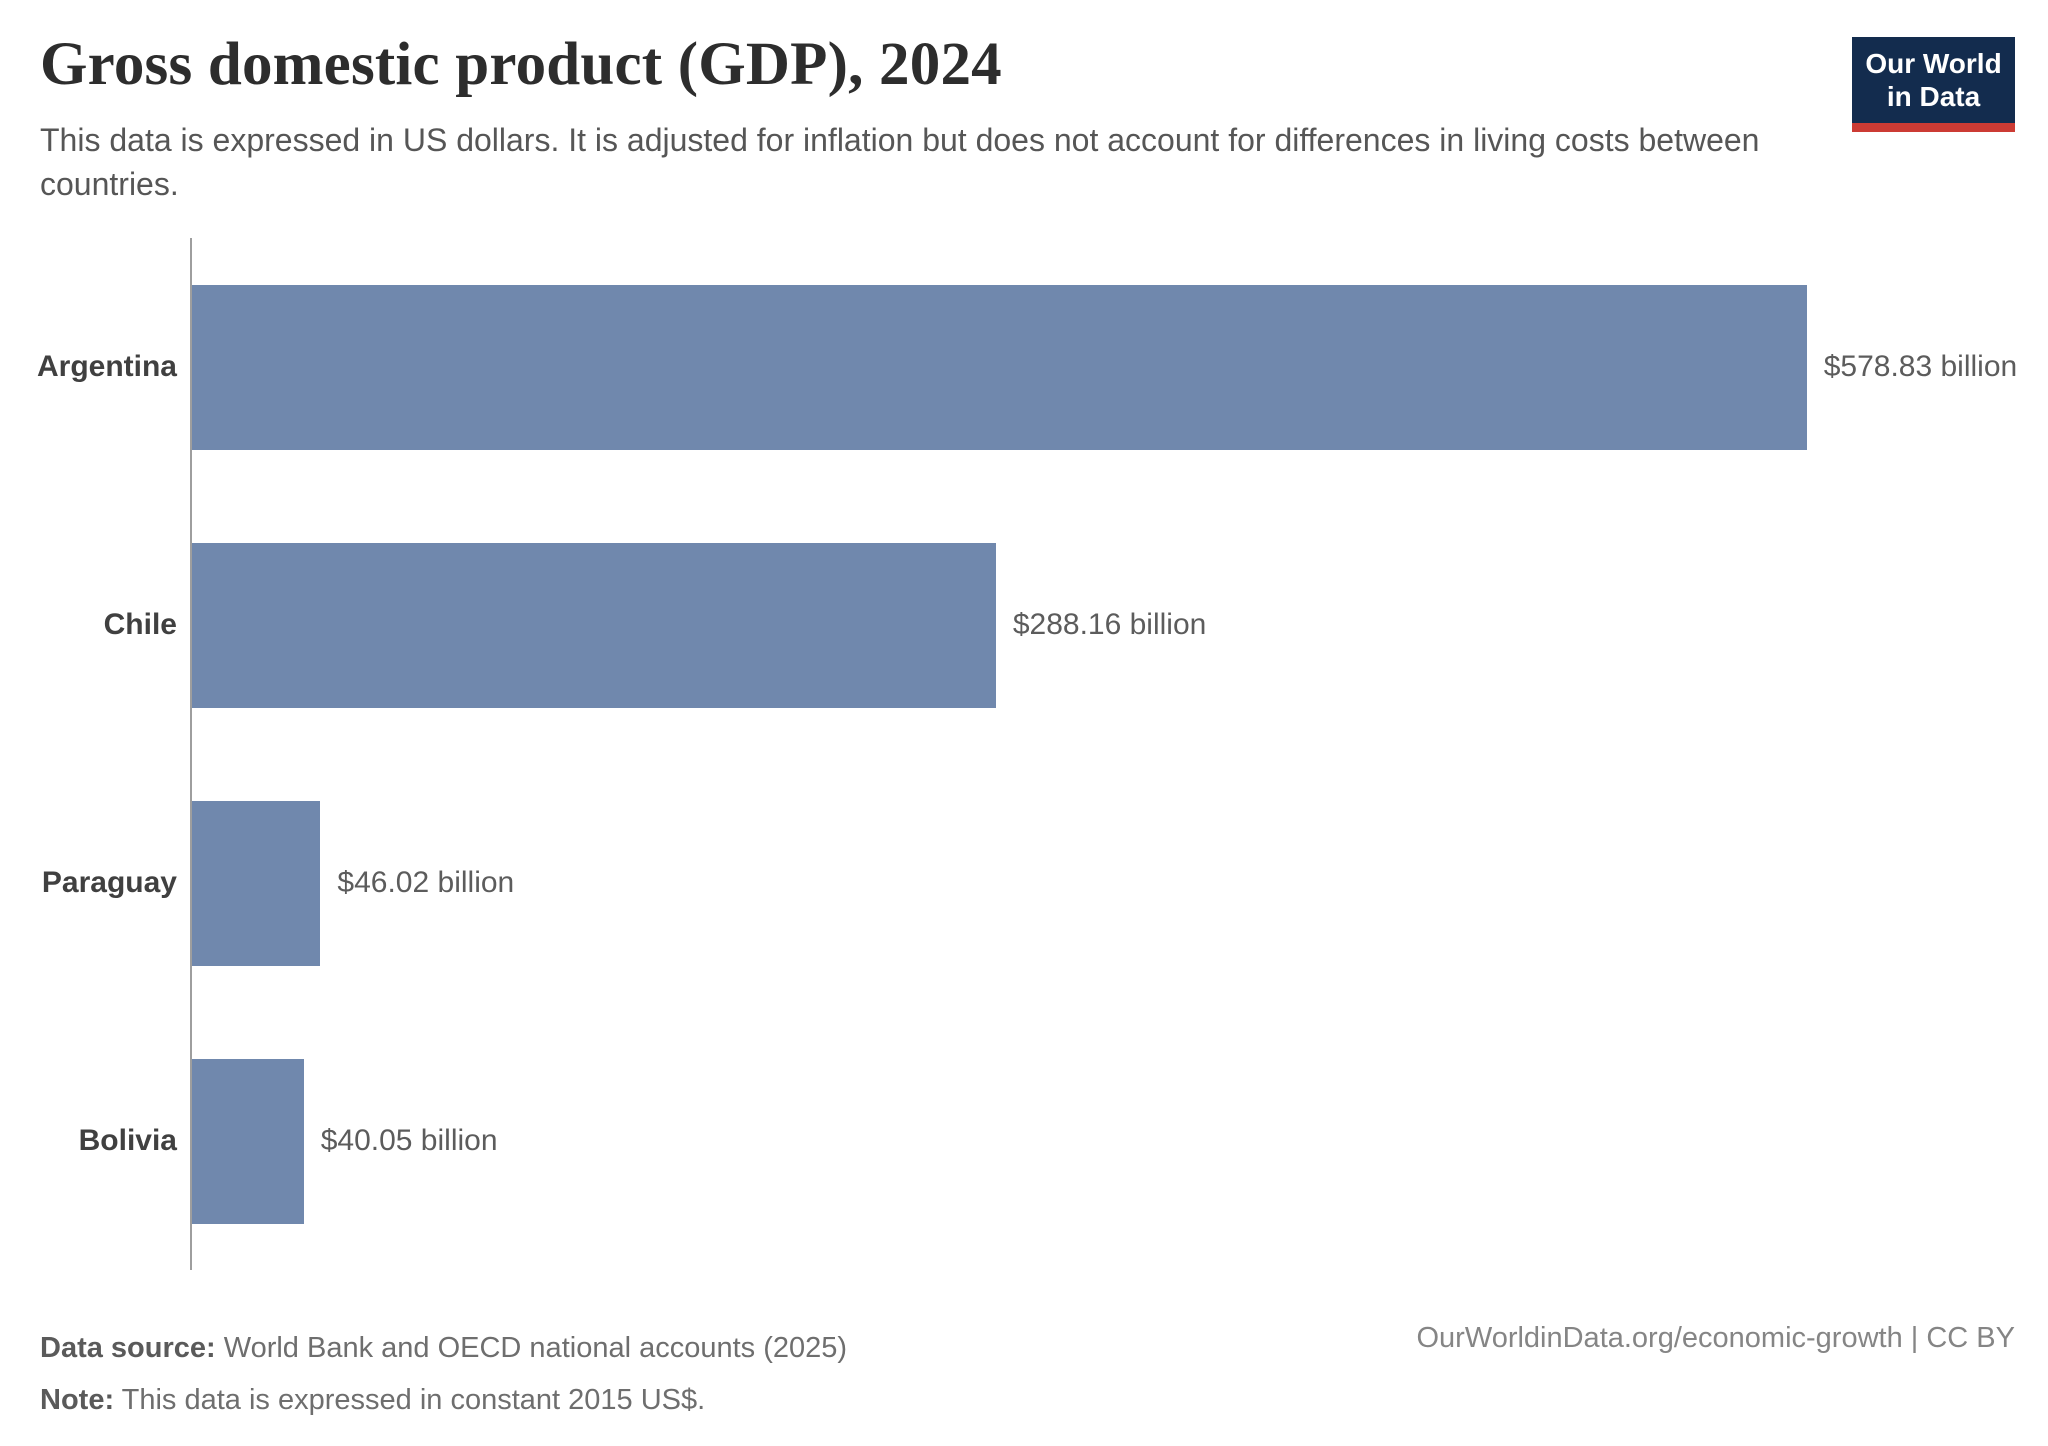  Describe the element at coordinates (1933, 63) in the screenshot. I see `owid-logo-line1: Our World` at that location.